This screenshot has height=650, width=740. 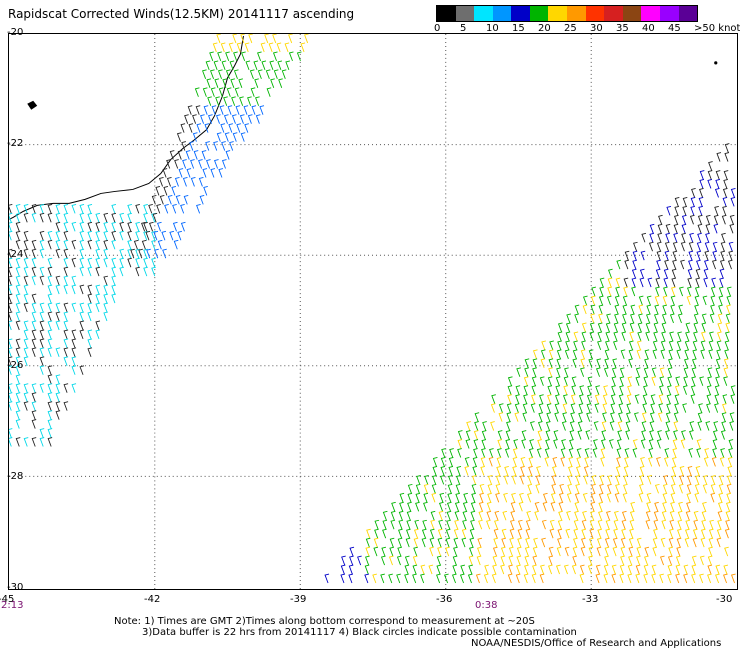 What do you see at coordinates (716, 63) in the screenshot?
I see `island-dot` at bounding box center [716, 63].